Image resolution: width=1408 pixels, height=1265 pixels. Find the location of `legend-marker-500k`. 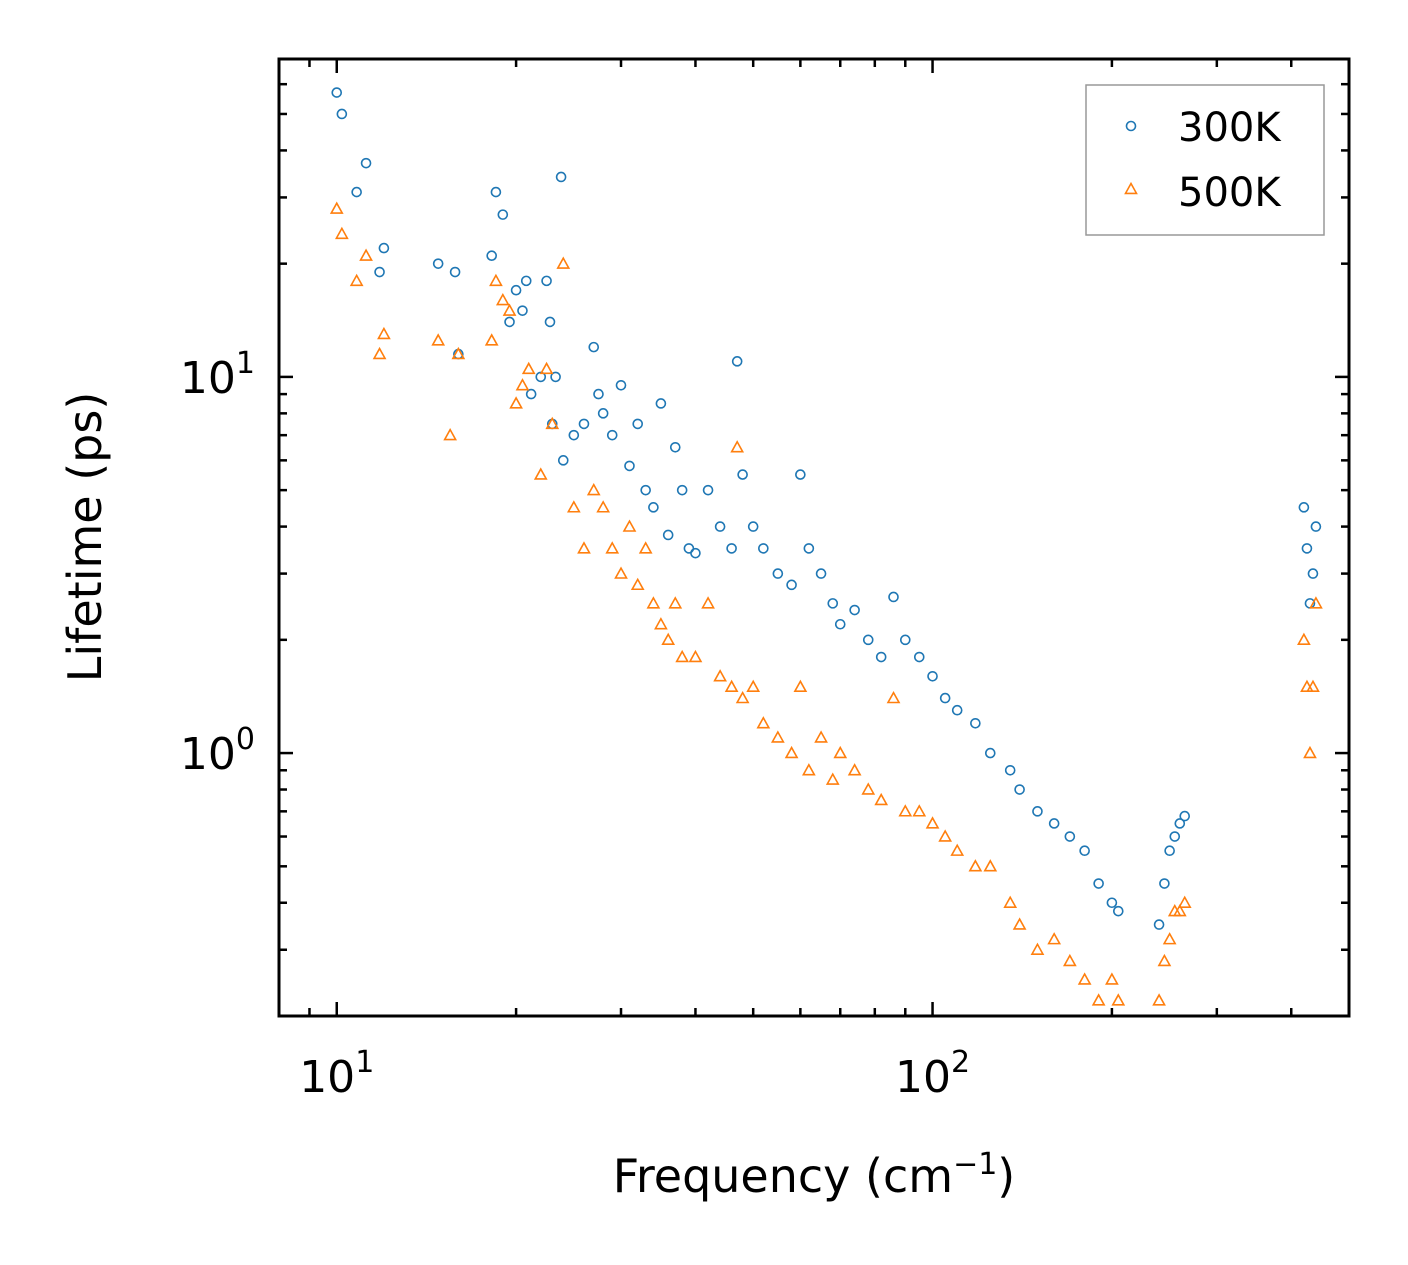

legend-marker-500k is located at coordinates (1131, 188).